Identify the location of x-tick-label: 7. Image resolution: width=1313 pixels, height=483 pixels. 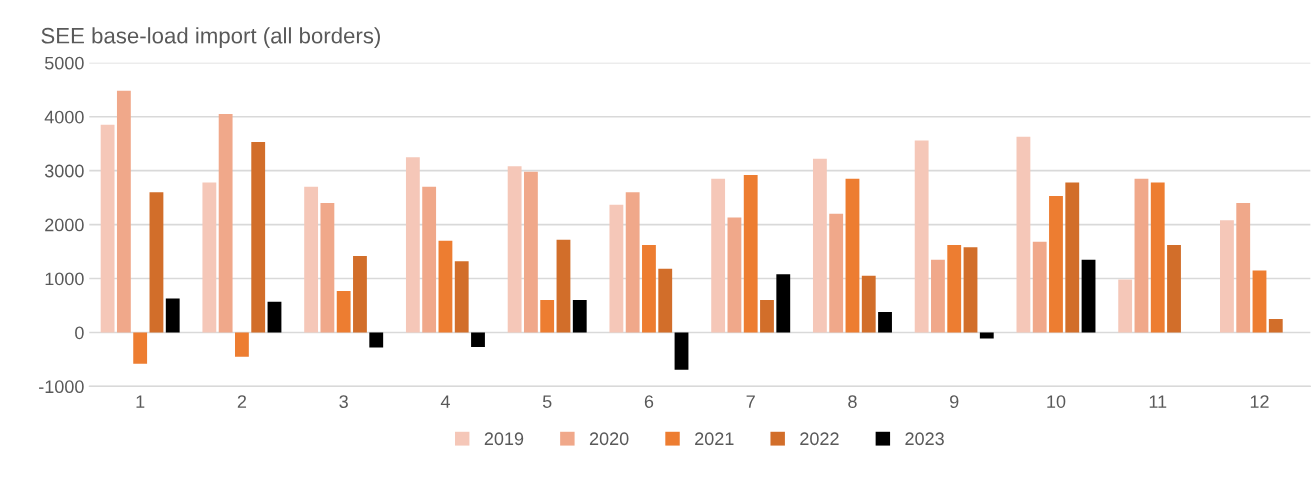
(750, 401).